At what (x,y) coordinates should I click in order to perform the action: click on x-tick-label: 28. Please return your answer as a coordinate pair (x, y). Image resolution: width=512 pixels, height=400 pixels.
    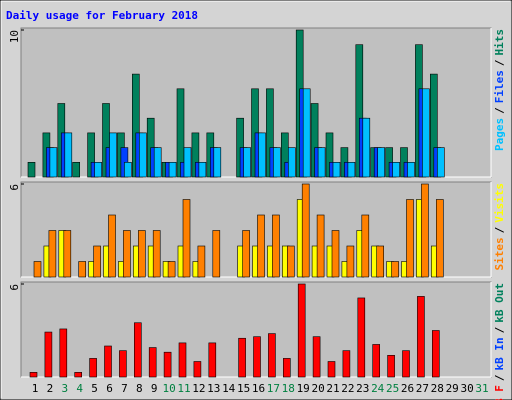
    Looking at the image, I should click on (437, 388).